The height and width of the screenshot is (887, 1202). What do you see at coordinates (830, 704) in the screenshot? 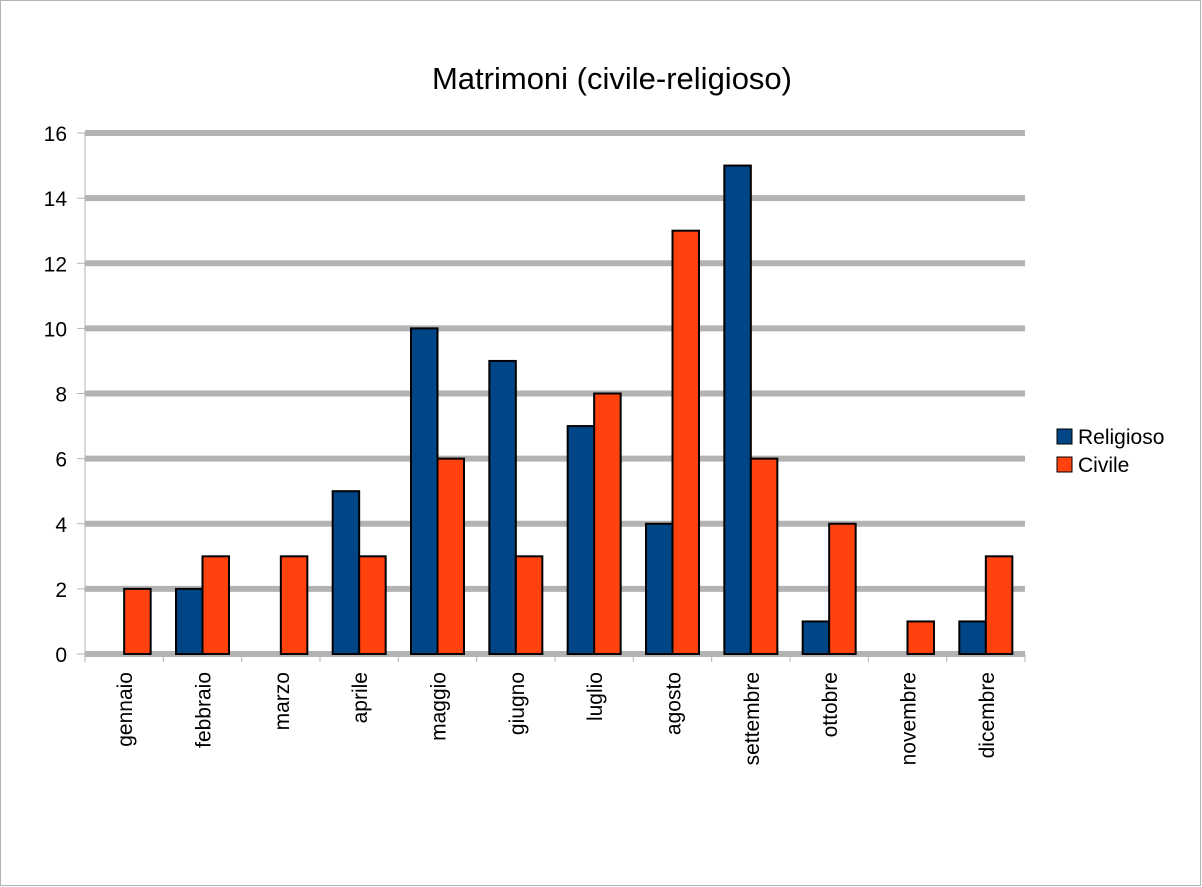
I see `x-tick-label: ottobre` at bounding box center [830, 704].